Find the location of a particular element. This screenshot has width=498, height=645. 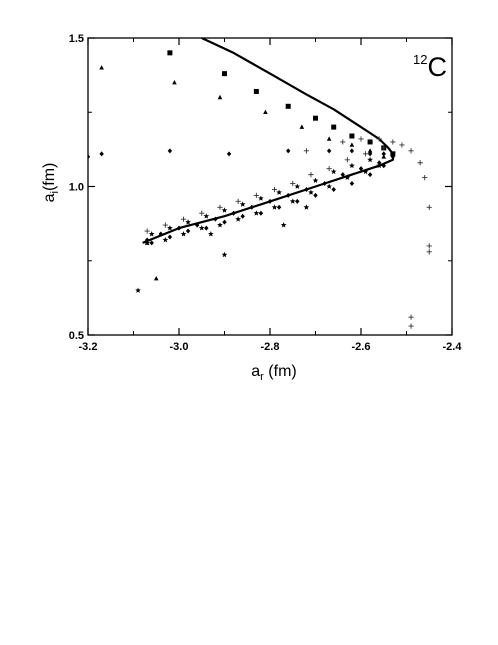

x-tick-label: -2.6 is located at coordinates (361, 347).